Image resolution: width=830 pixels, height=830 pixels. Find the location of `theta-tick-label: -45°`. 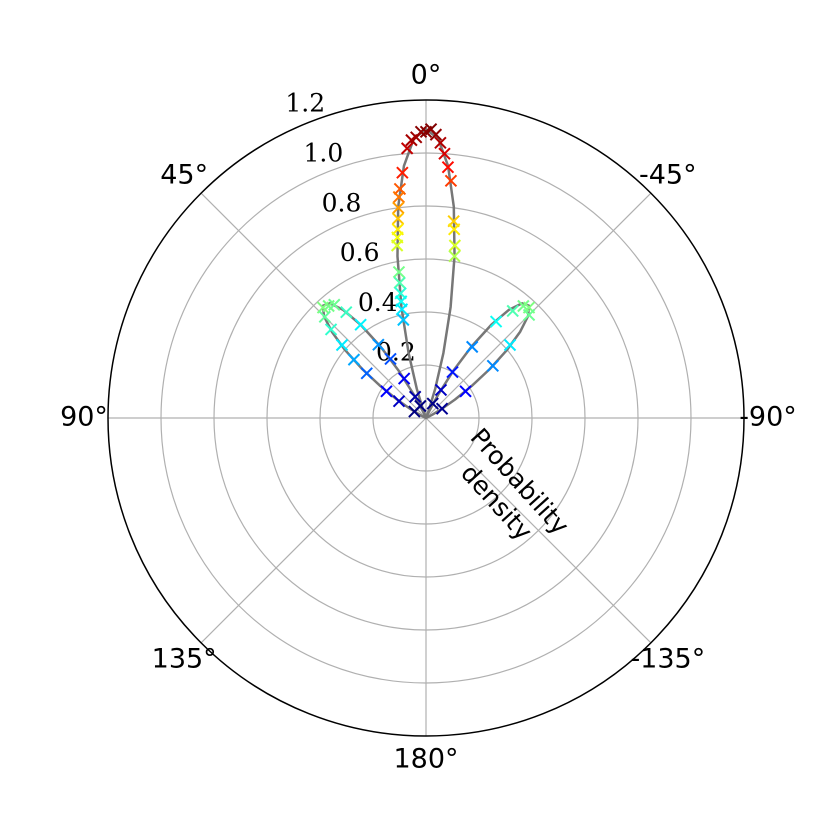

theta-tick-label: -45° is located at coordinates (668, 175).